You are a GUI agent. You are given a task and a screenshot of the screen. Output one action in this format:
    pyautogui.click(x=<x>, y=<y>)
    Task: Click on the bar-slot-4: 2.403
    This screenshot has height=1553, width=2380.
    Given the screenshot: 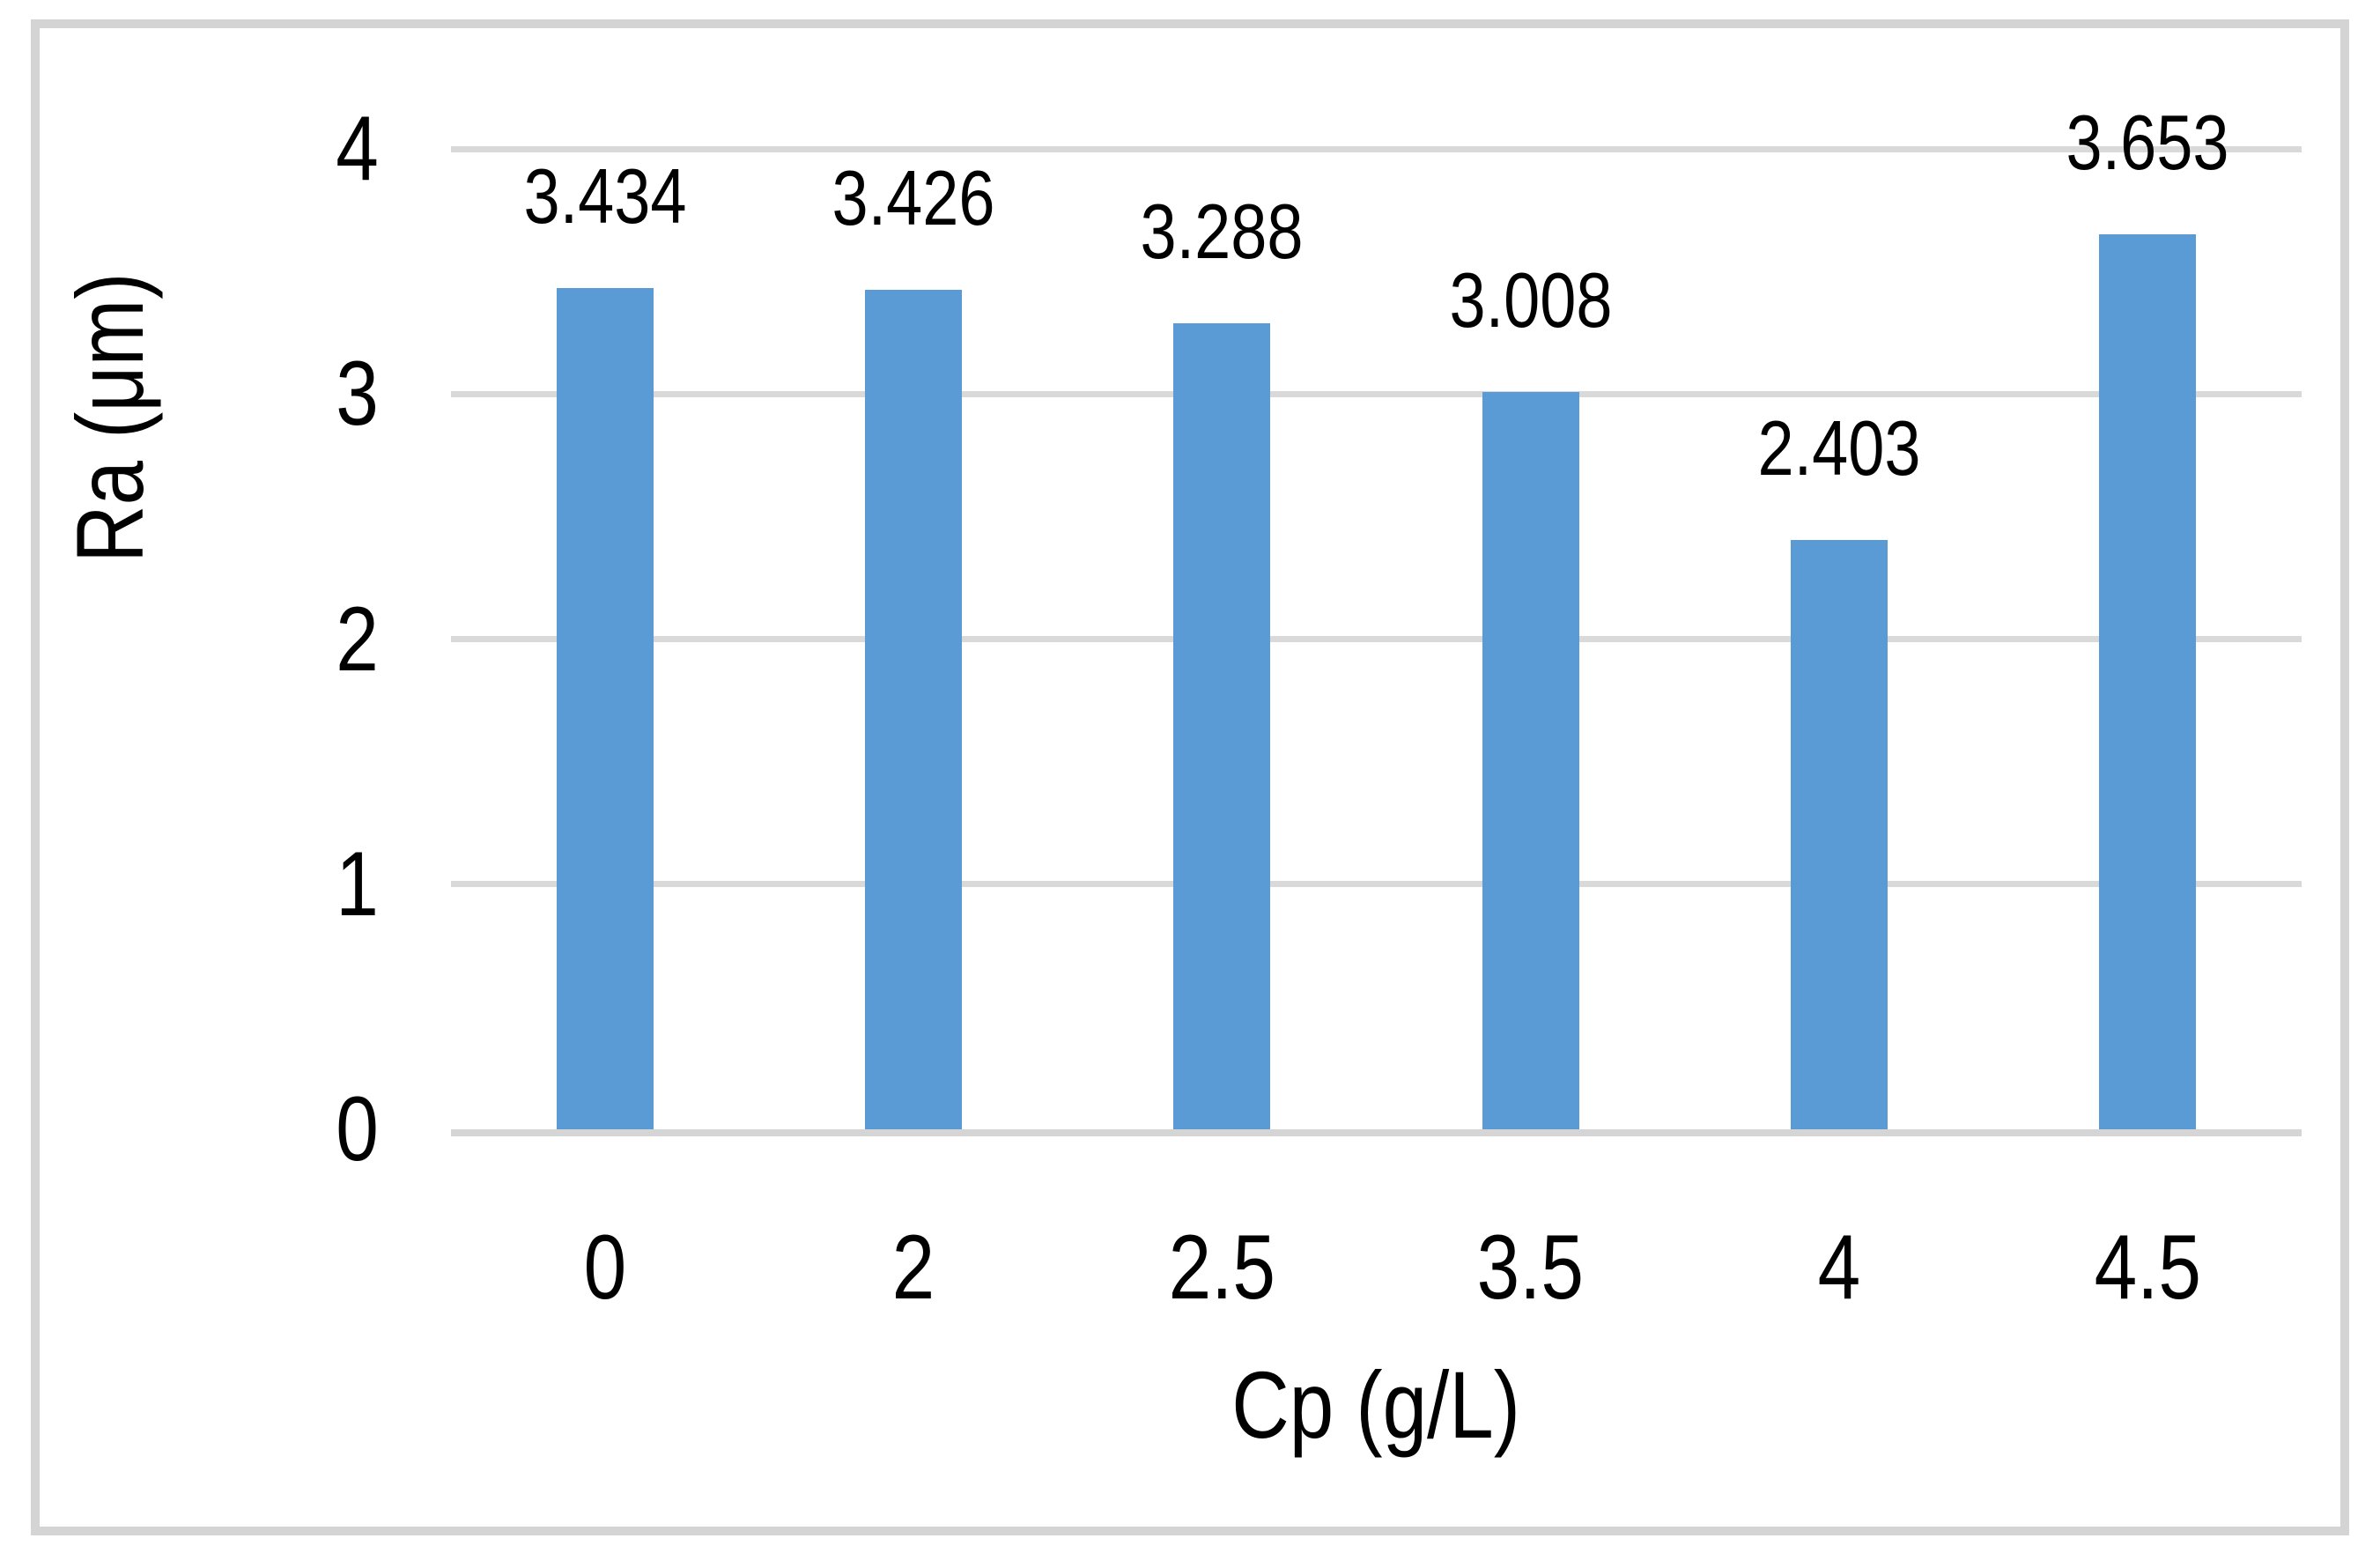 What is the action you would take?
    pyautogui.click(x=1839, y=639)
    